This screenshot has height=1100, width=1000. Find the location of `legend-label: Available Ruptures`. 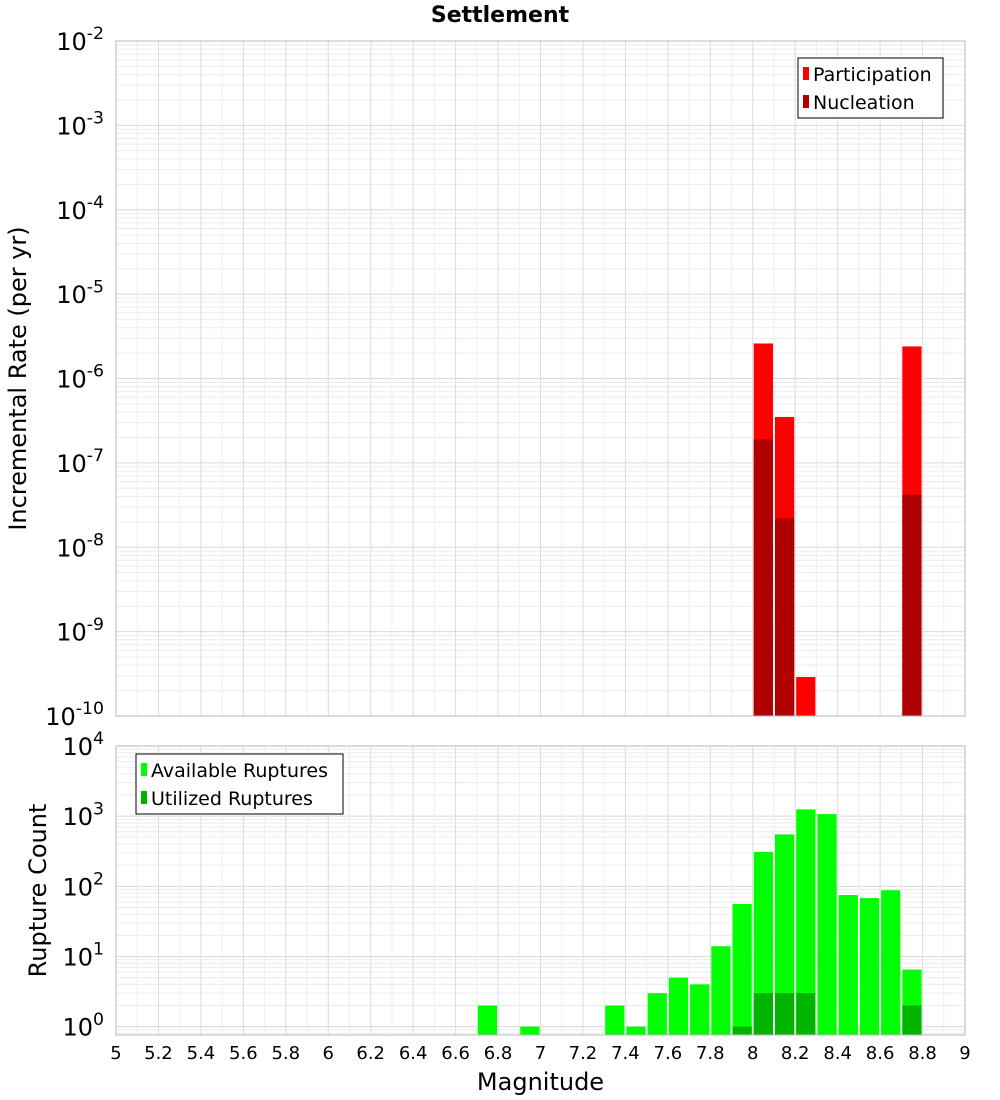

legend-label: Available Ruptures is located at coordinates (239, 771).